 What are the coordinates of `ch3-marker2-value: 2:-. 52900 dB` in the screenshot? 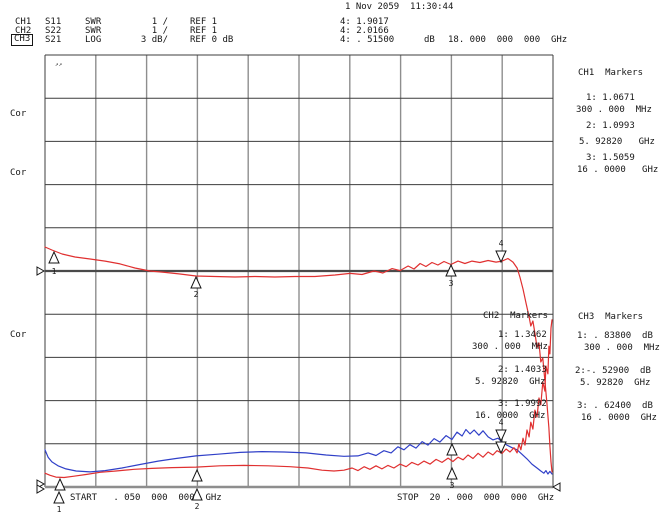 It's located at (613, 371).